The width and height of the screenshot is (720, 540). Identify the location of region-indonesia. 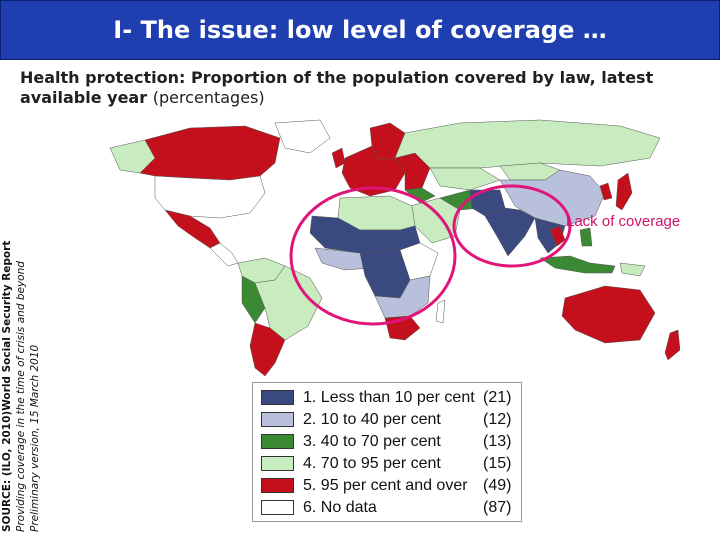
(577, 264).